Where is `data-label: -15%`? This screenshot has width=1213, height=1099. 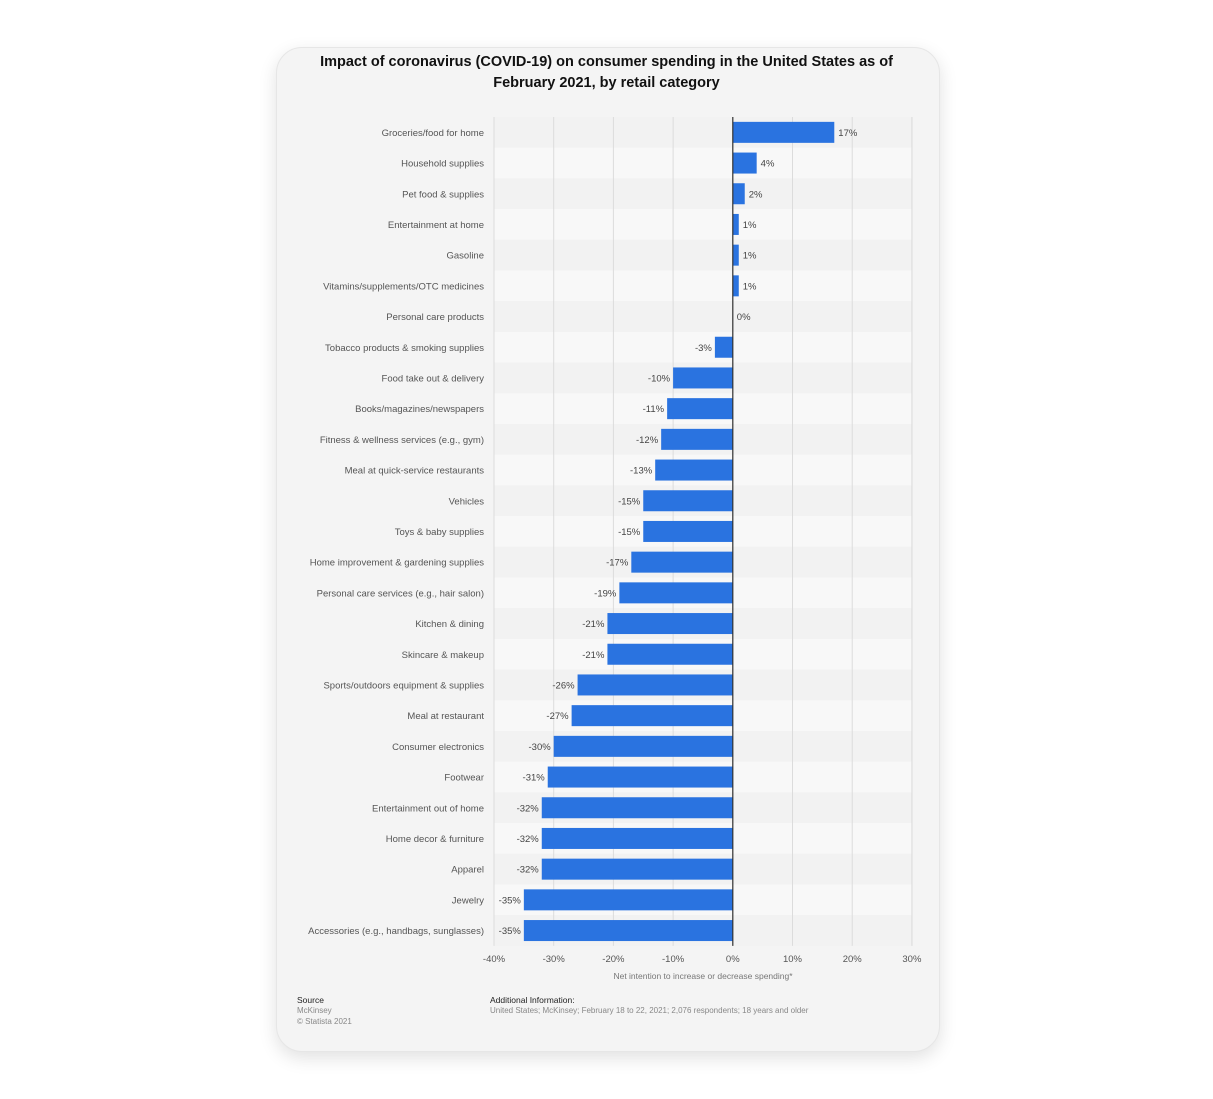
data-label: -15% is located at coordinates (629, 532).